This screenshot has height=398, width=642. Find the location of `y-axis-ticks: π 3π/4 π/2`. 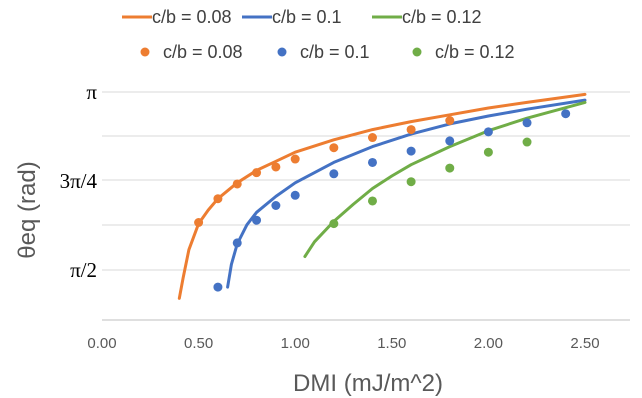

y-axis-ticks: π 3π/4 π/2 is located at coordinates (79, 181).